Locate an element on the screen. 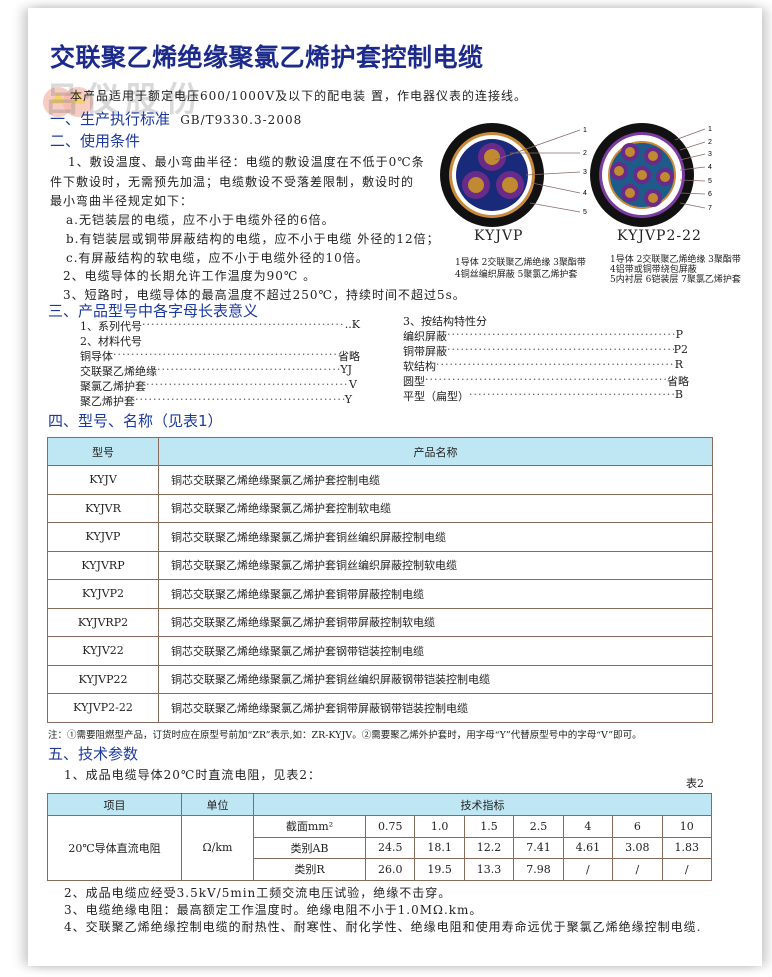 Image resolution: width=772 pixels, height=977 pixels. table-row: KYJVP 铜芯交联聚乙烯绝缘聚氯乙烯护套铜丝编织屏蔽控制电缆 is located at coordinates (380, 537).